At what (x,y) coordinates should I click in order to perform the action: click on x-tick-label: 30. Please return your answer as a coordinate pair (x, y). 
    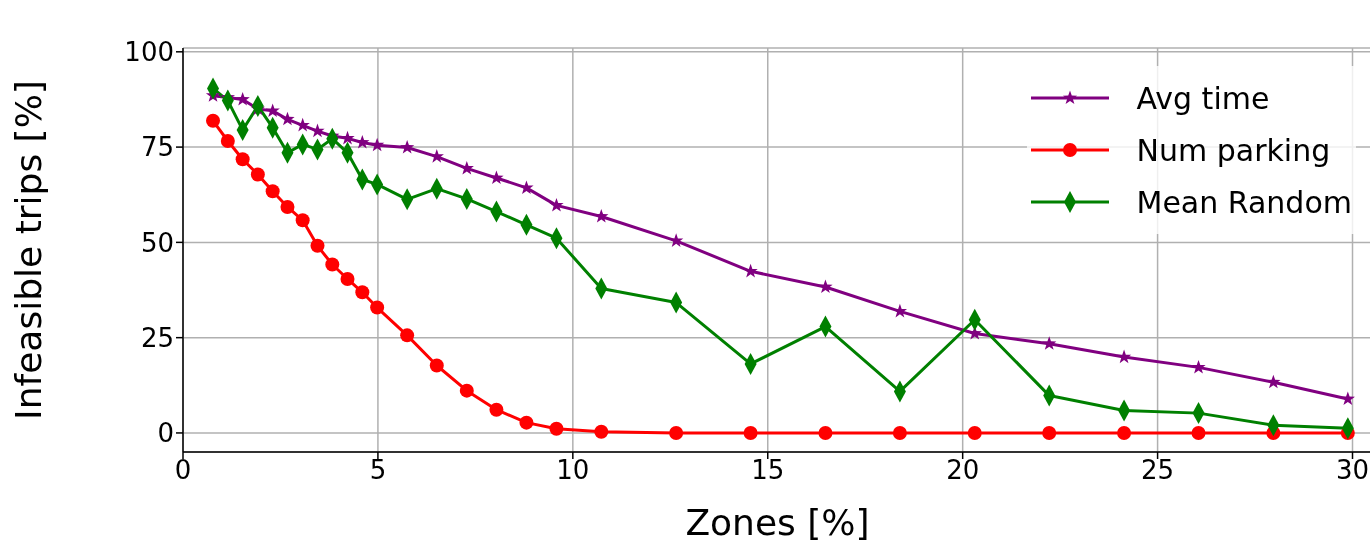
    Looking at the image, I should click on (1352, 470).